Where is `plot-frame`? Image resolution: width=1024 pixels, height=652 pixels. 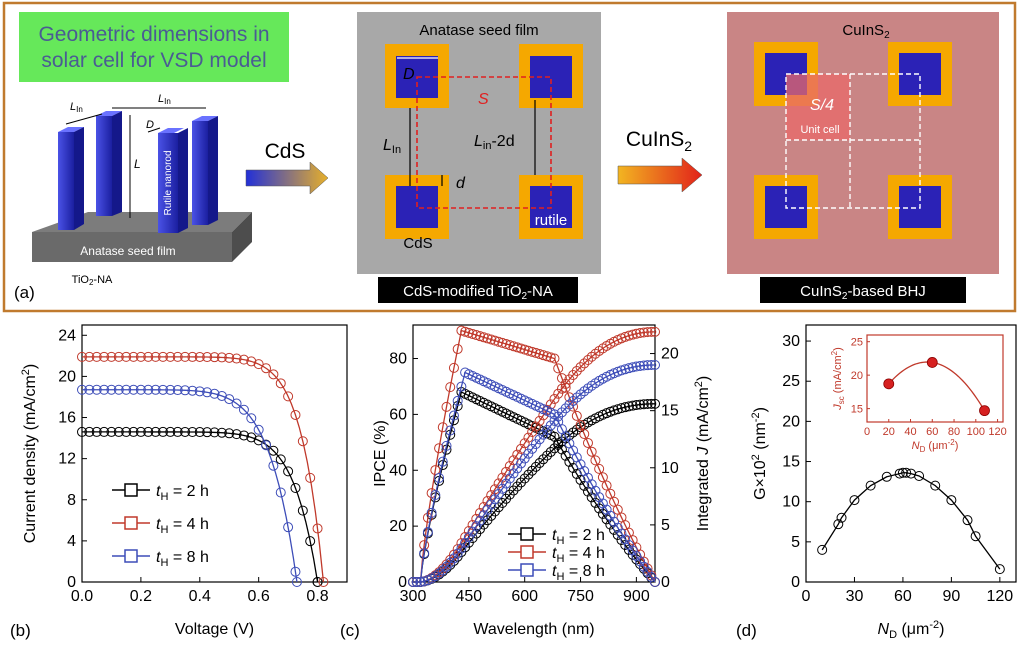 plot-frame is located at coordinates (911, 453).